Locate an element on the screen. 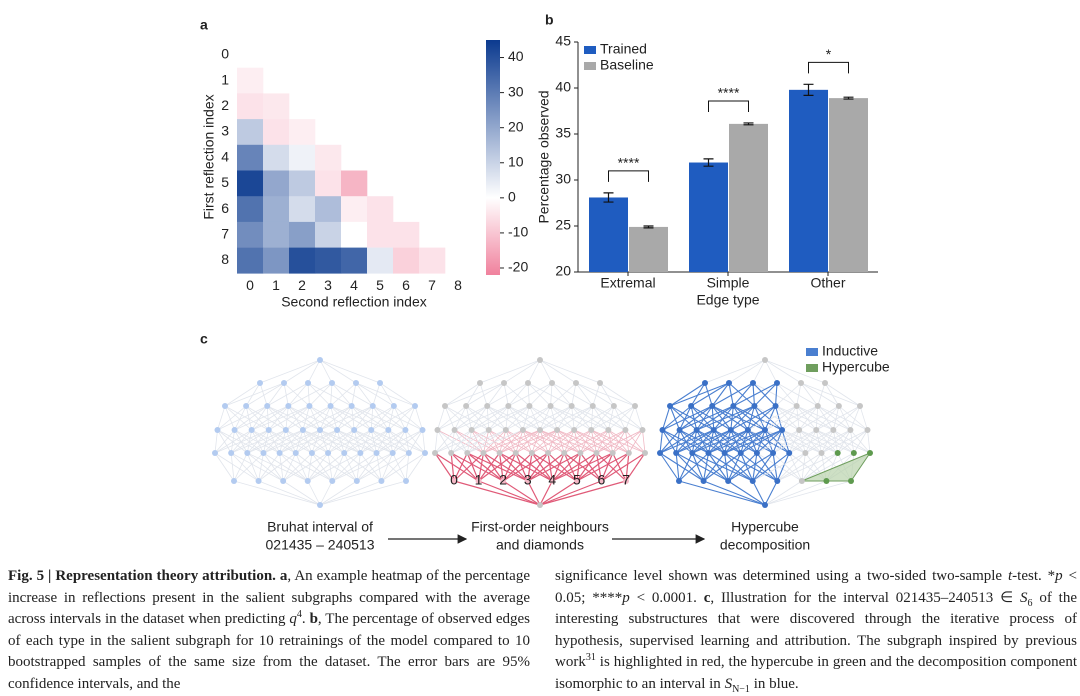 This screenshot has height=696, width=1080. diamond-label: 4 is located at coordinates (552, 480).